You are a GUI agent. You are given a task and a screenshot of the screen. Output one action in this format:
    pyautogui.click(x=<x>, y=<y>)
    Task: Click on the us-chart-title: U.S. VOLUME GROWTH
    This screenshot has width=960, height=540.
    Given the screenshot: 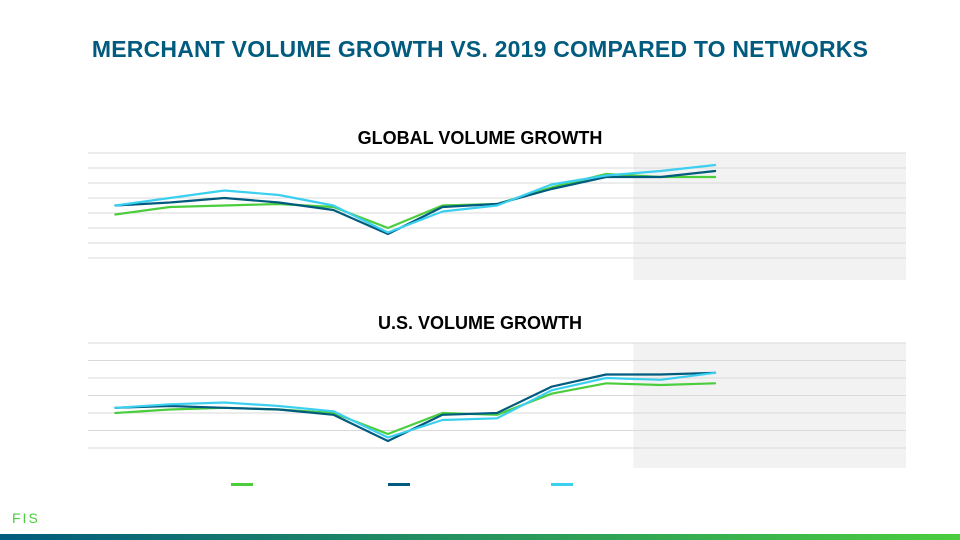 What is the action you would take?
    pyautogui.click(x=480, y=323)
    